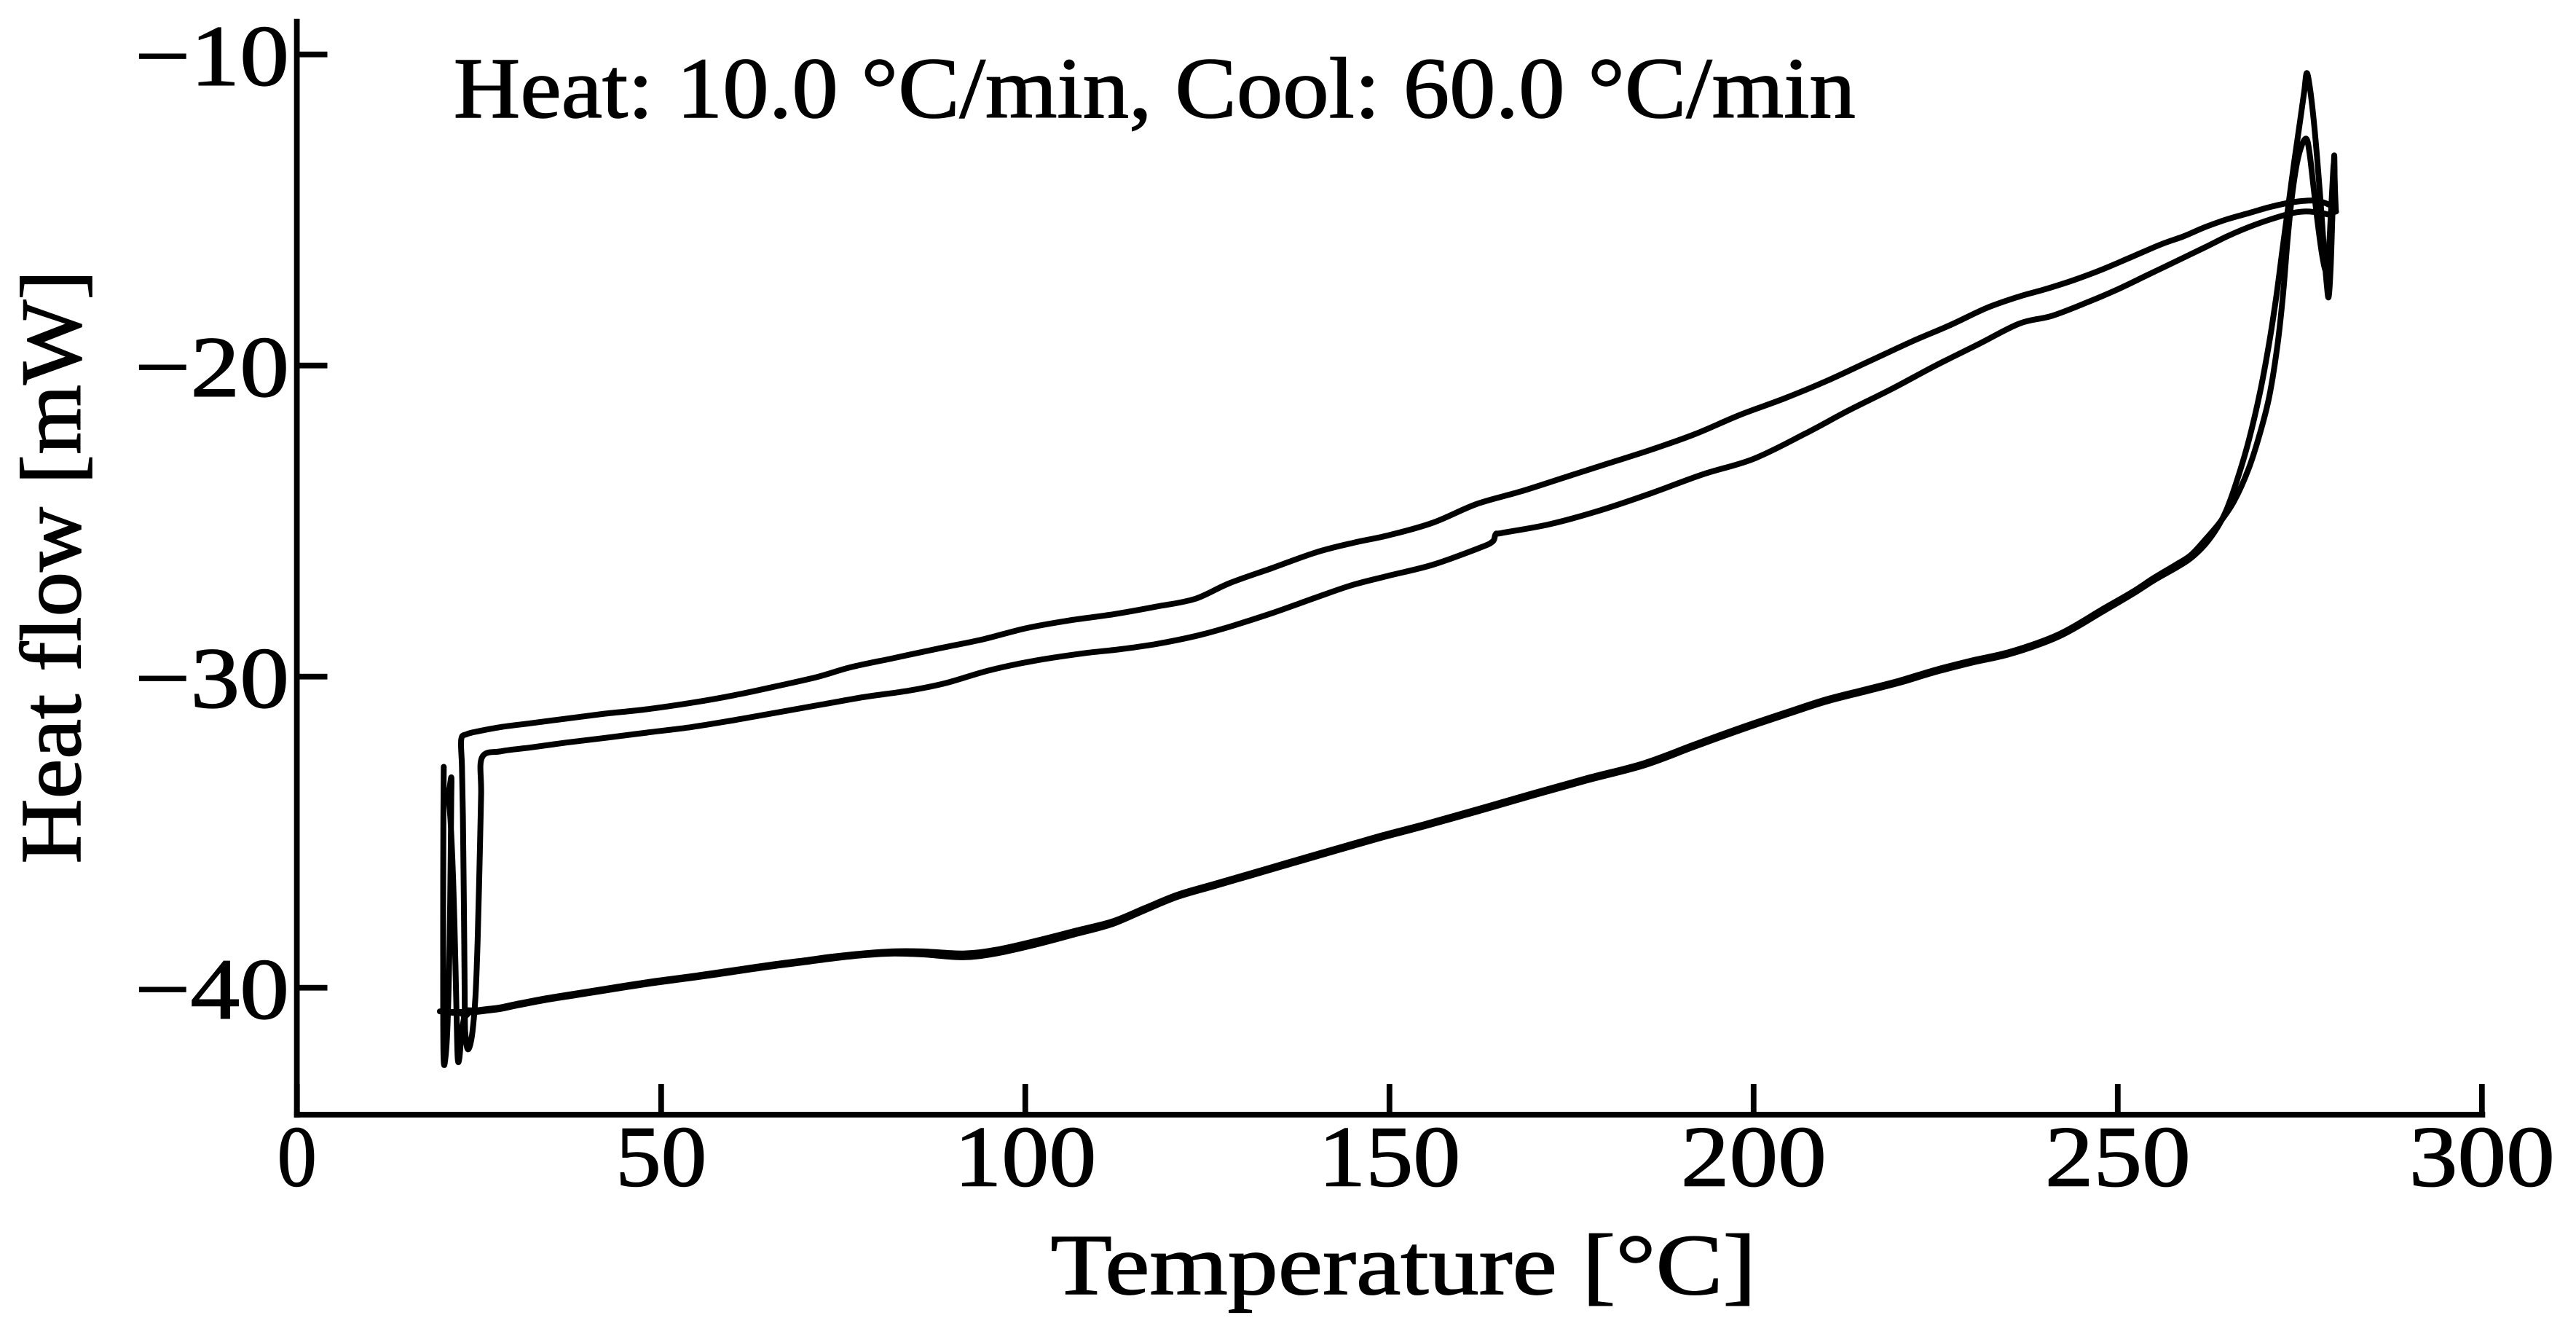  Describe the element at coordinates (212, 989) in the screenshot. I see `svg-text: −40` at that location.